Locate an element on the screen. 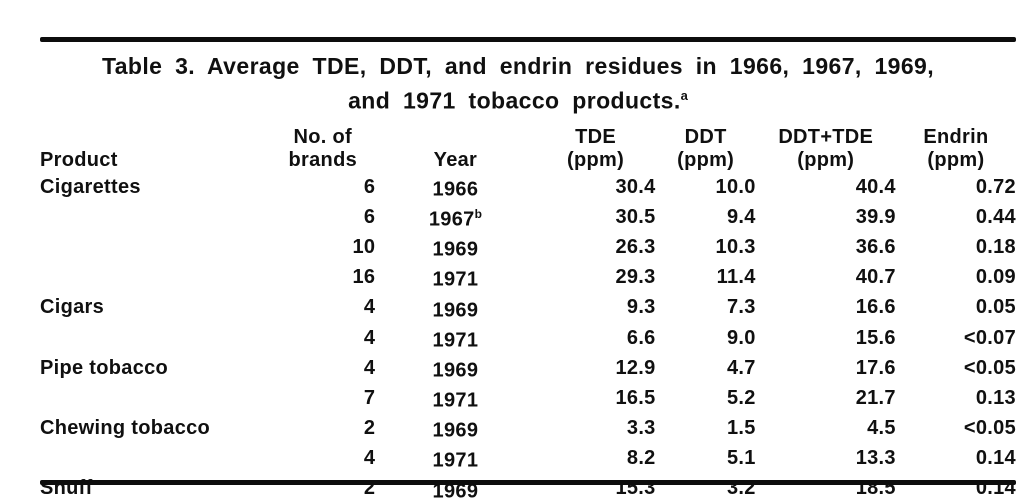 Image resolution: width=1036 pixels, height=498 pixels. year-value: 1966 is located at coordinates (455, 189).